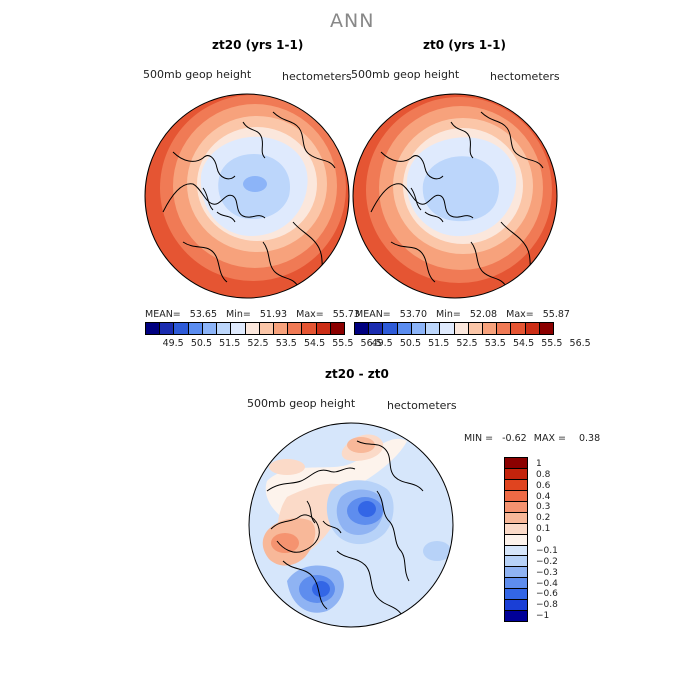  I want to click on panel1-map, so click(247, 196).